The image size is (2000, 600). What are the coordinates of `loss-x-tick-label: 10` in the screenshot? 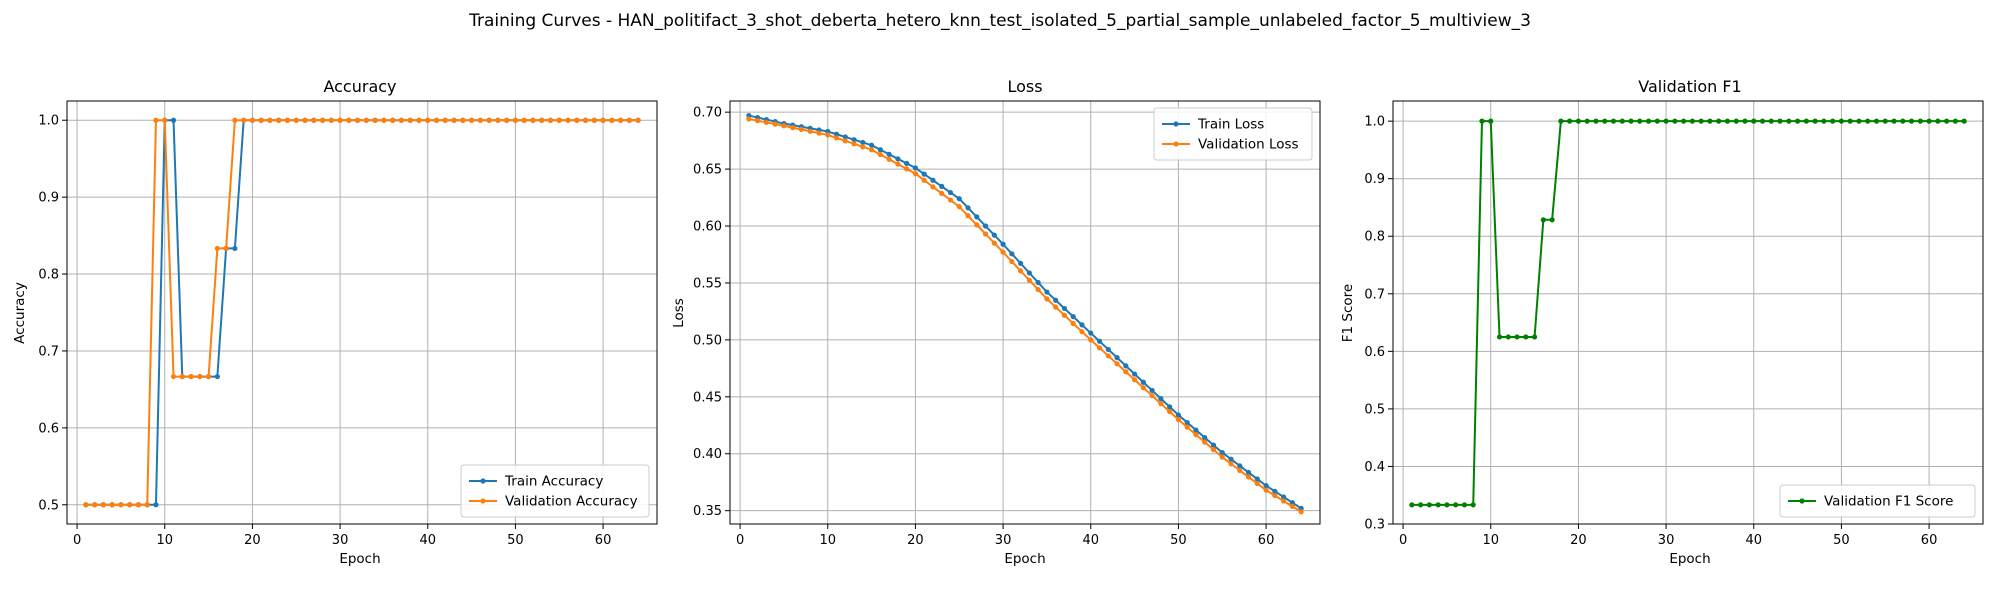 It's located at (827, 540).